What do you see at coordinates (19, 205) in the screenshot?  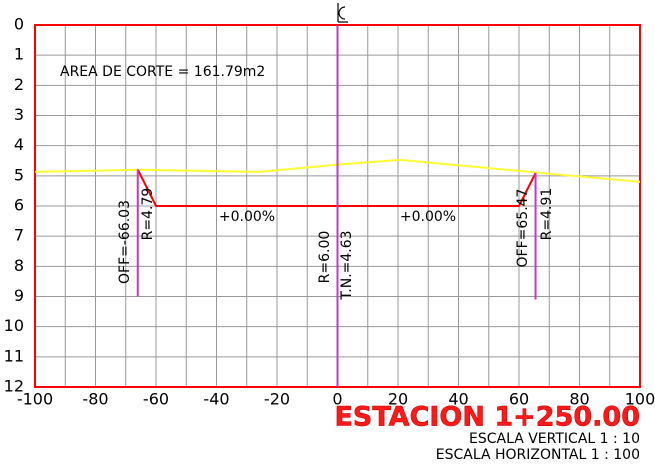 I see `y-tick-label: 6` at bounding box center [19, 205].